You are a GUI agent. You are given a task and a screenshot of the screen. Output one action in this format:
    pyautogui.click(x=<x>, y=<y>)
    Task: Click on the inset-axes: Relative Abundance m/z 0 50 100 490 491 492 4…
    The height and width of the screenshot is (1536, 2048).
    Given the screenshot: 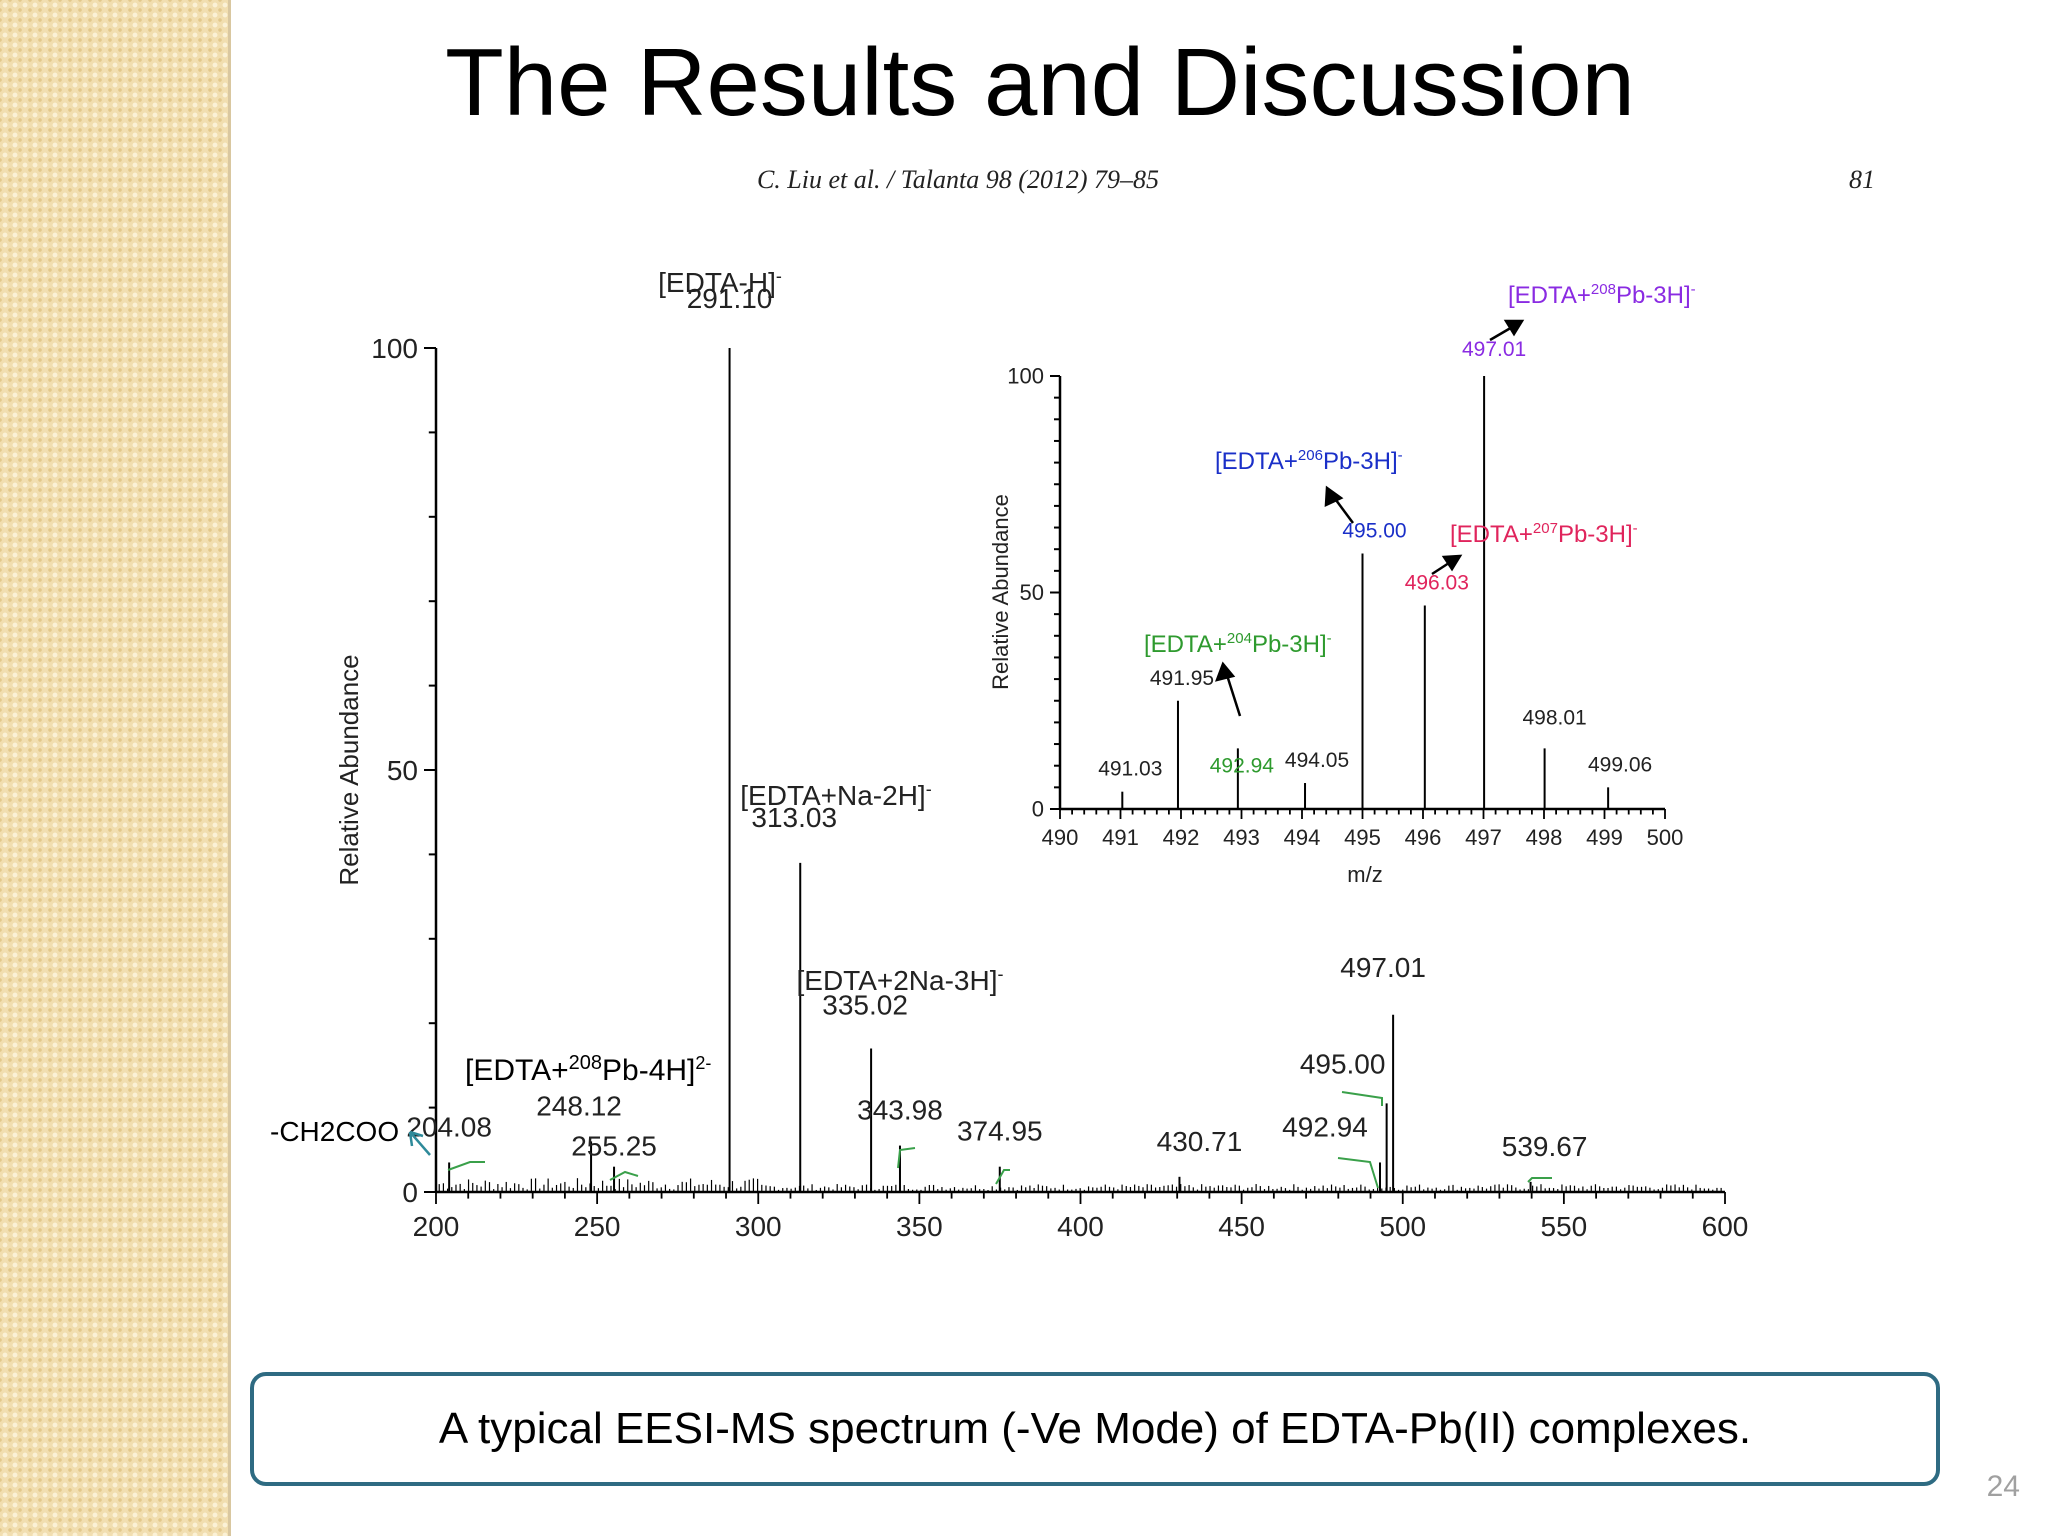 What is the action you would take?
    pyautogui.click(x=1335, y=612)
    